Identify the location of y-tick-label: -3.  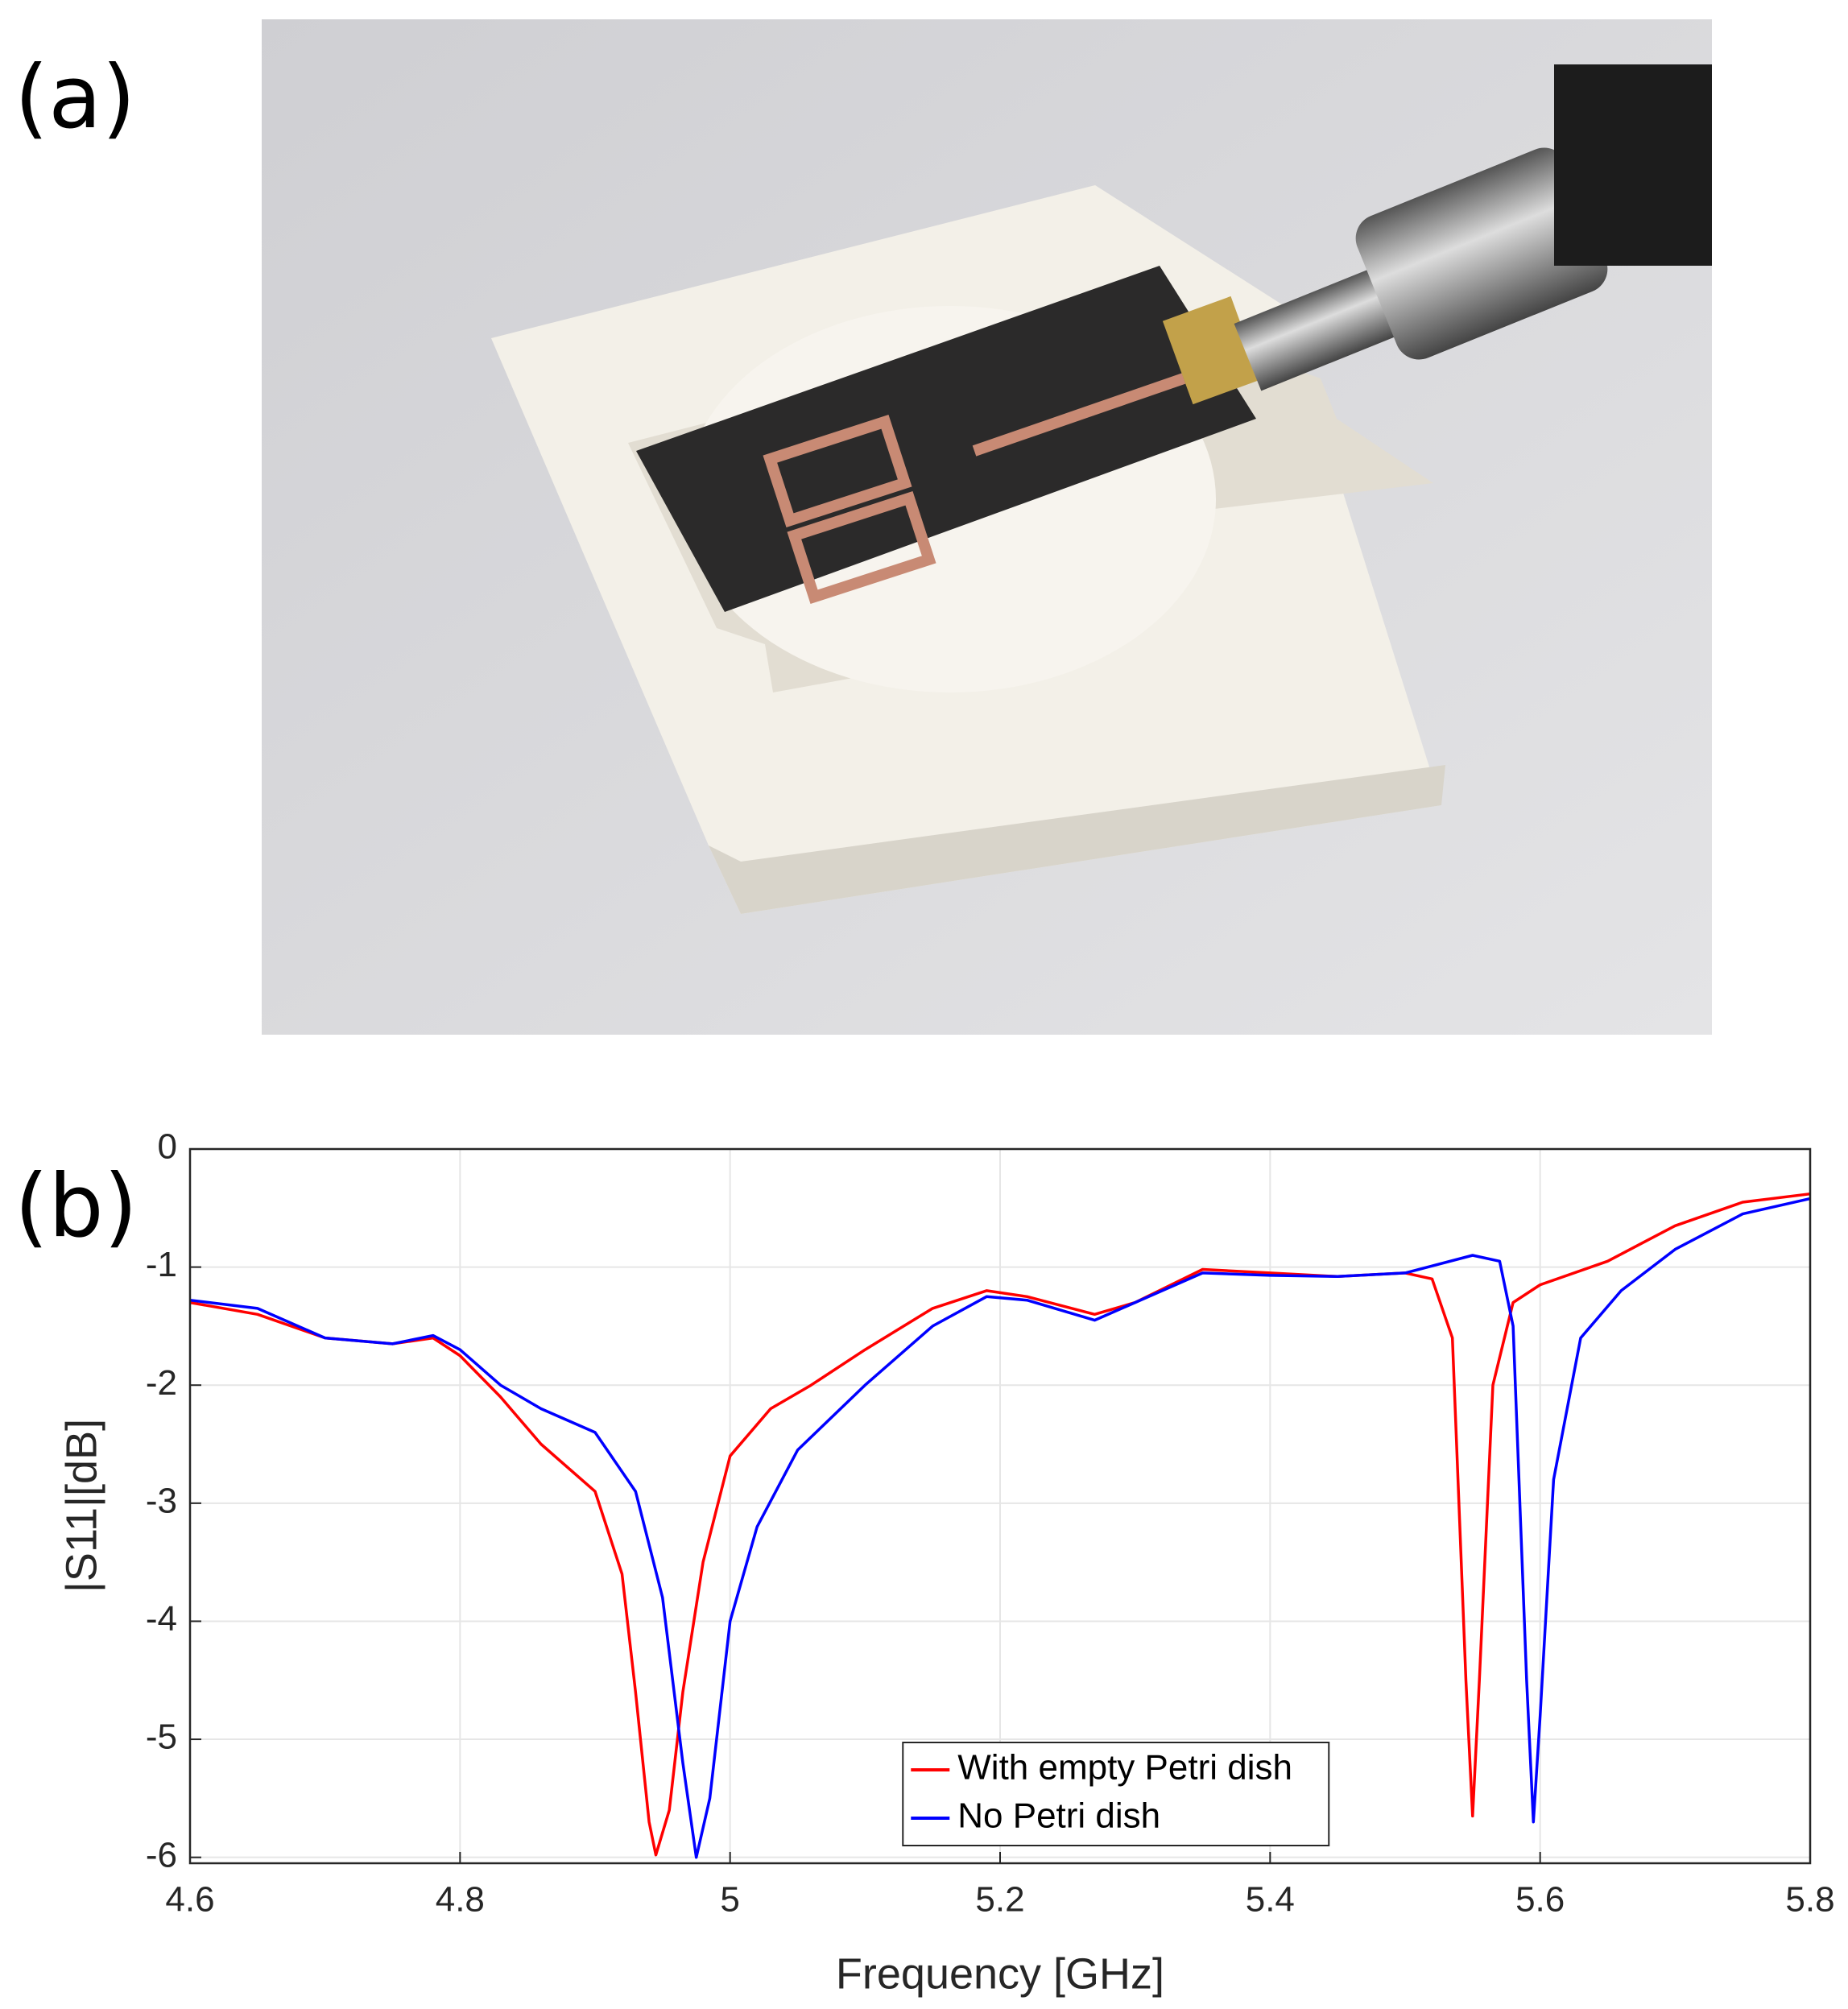
(161, 1500).